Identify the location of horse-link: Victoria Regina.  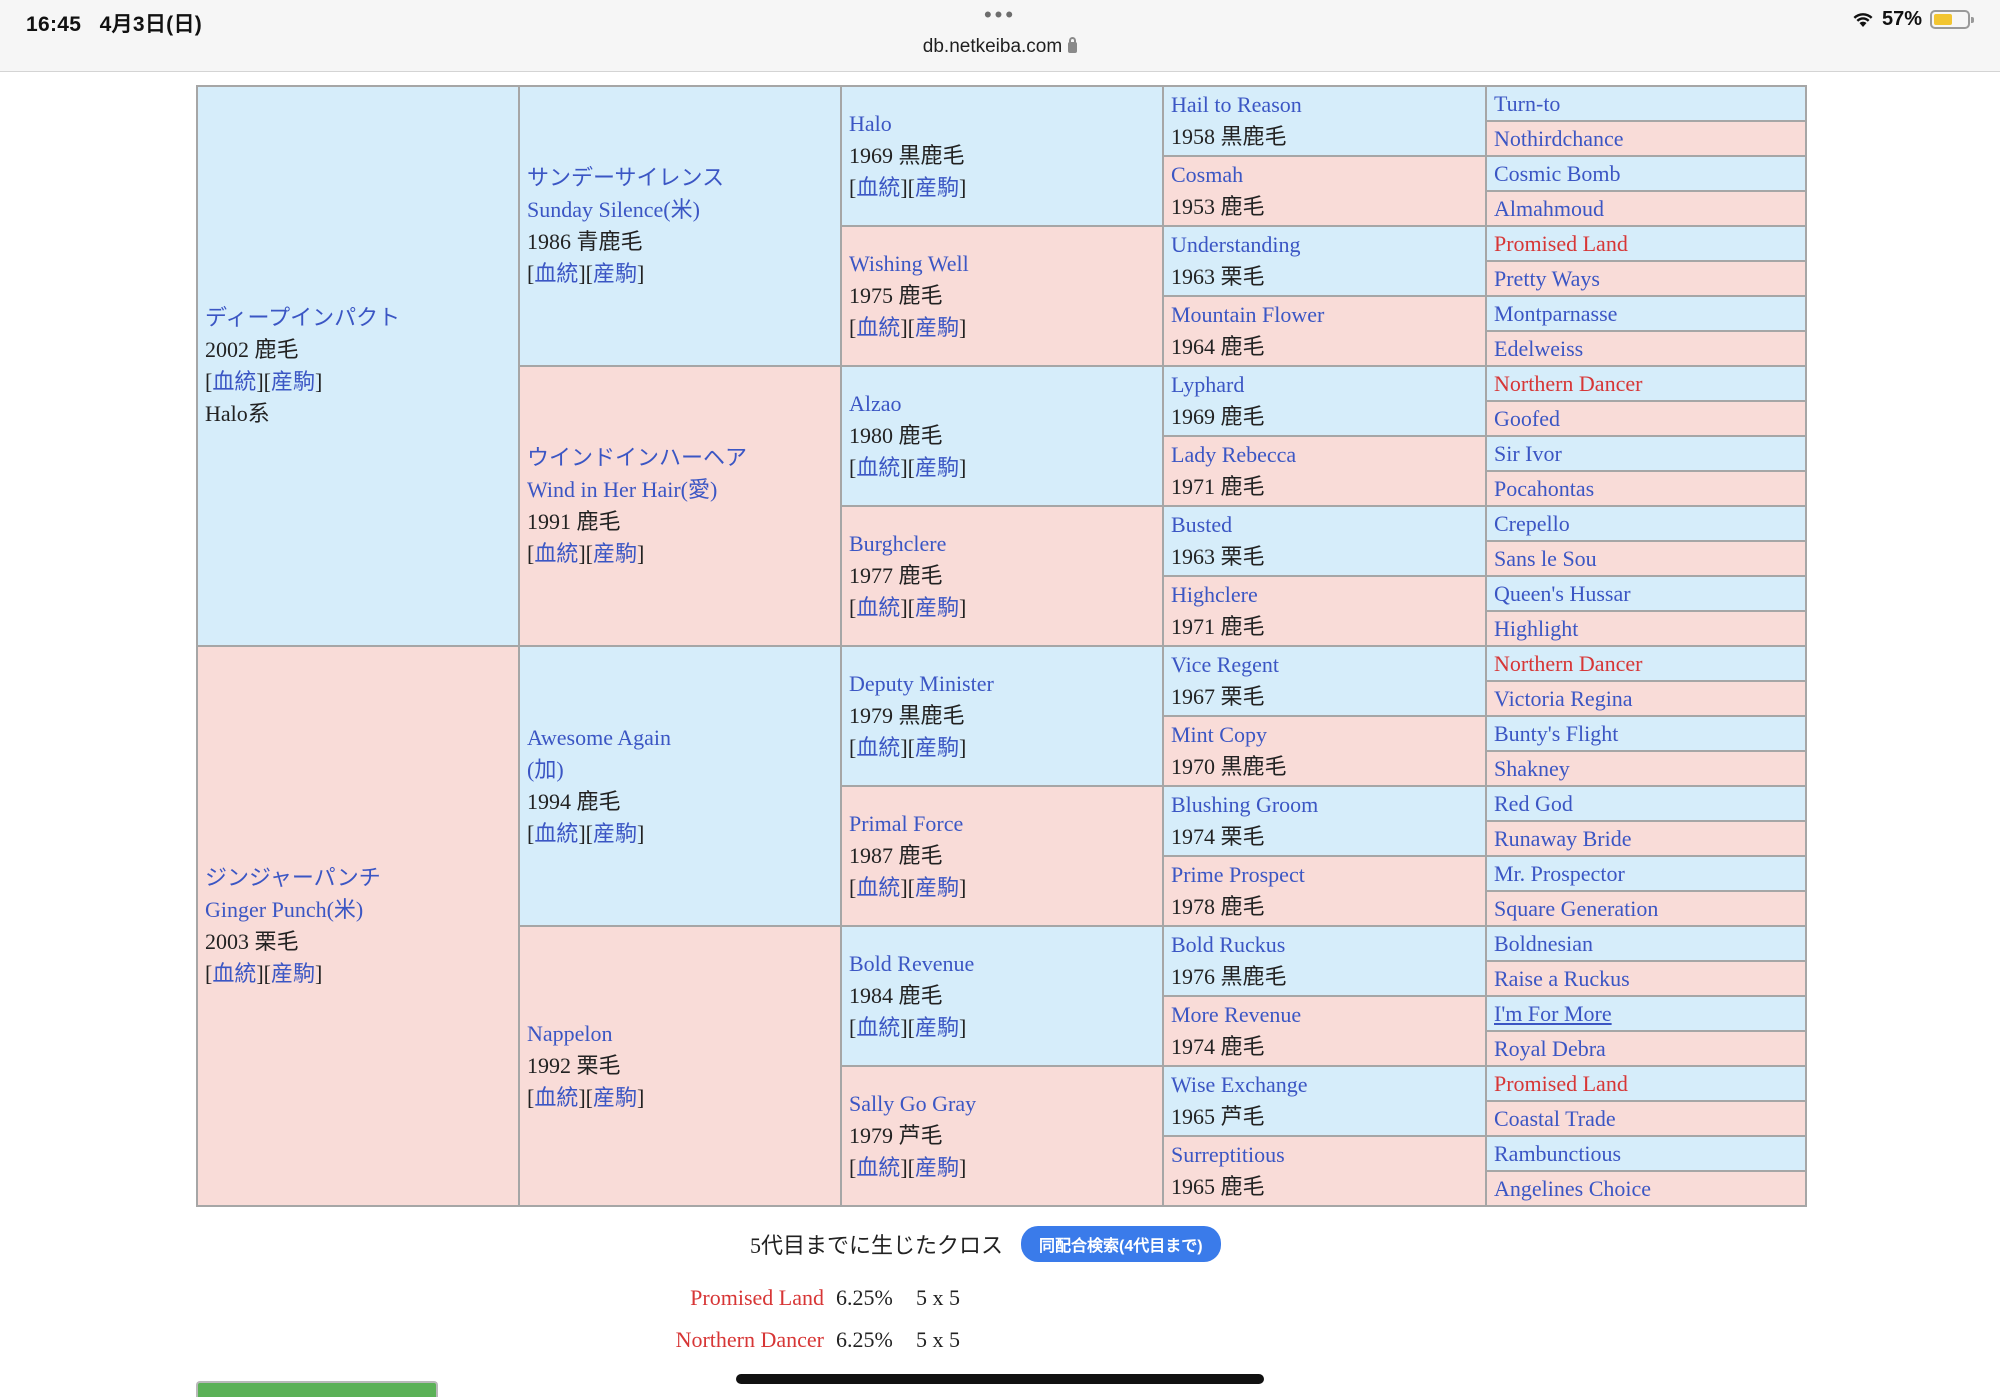
(1563, 698).